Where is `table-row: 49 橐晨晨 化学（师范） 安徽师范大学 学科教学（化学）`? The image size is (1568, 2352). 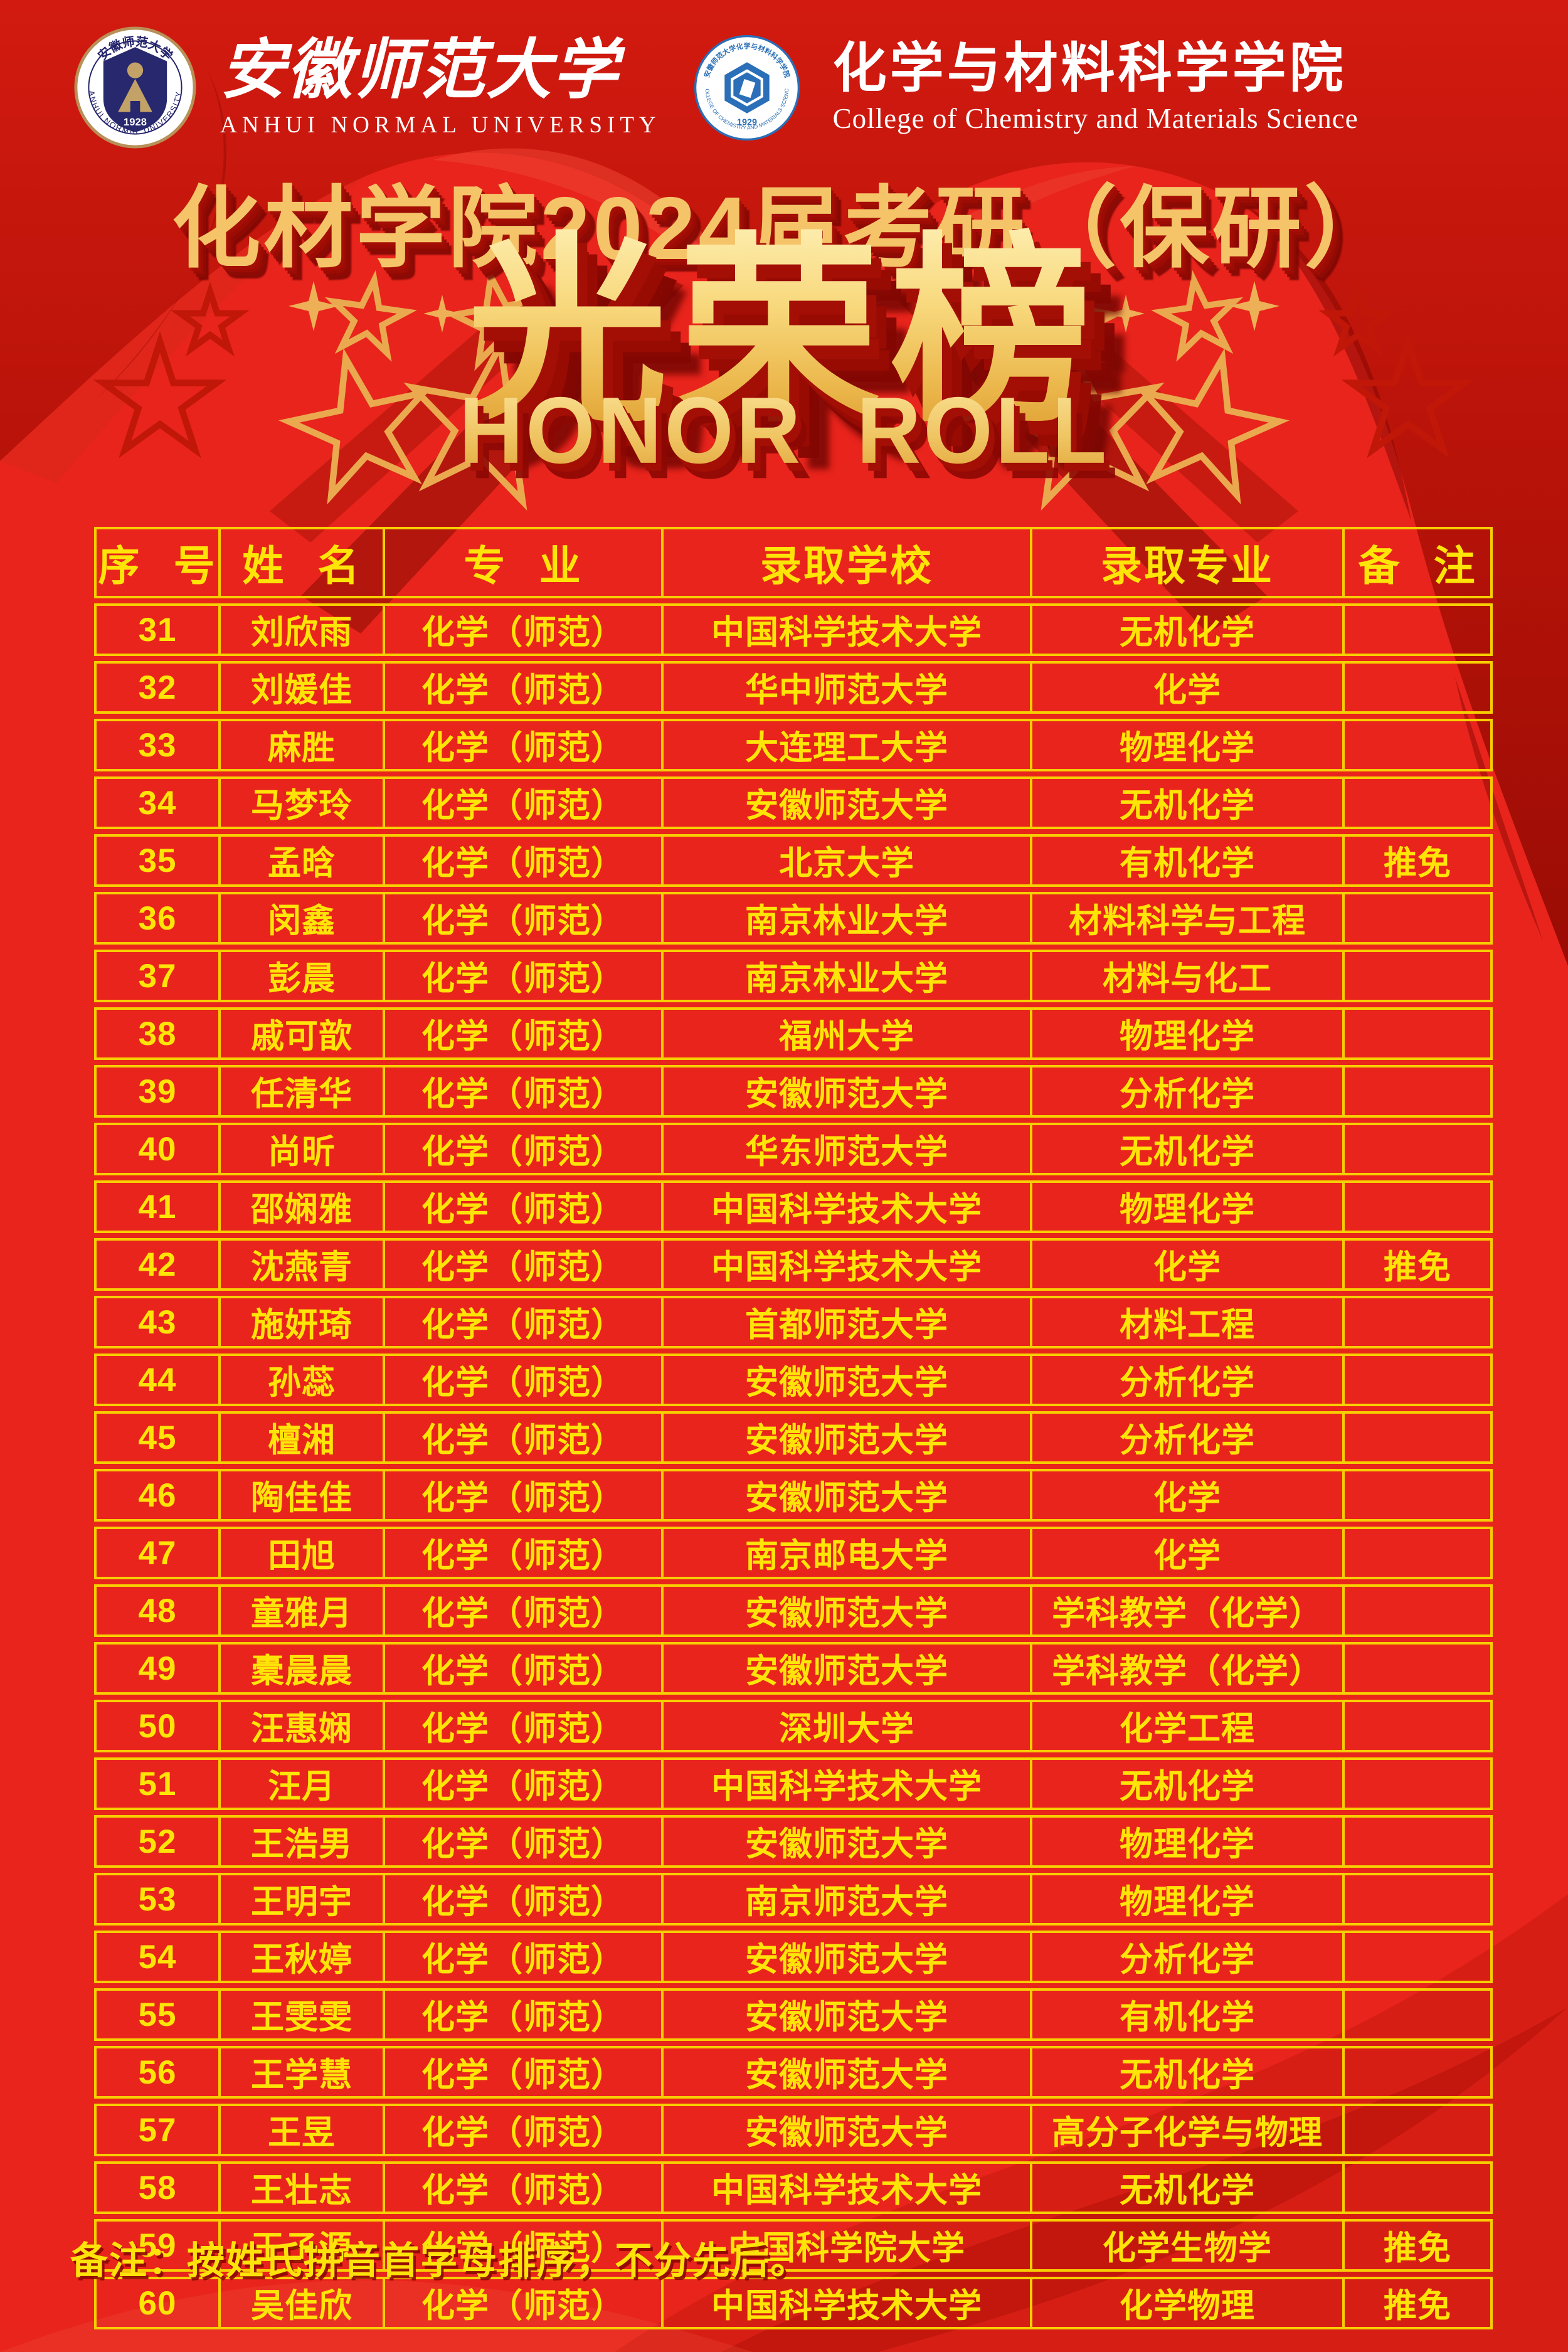 table-row: 49 橐晨晨 化学（师范） 安徽师范大学 学科教学（化学） is located at coordinates (793, 1668).